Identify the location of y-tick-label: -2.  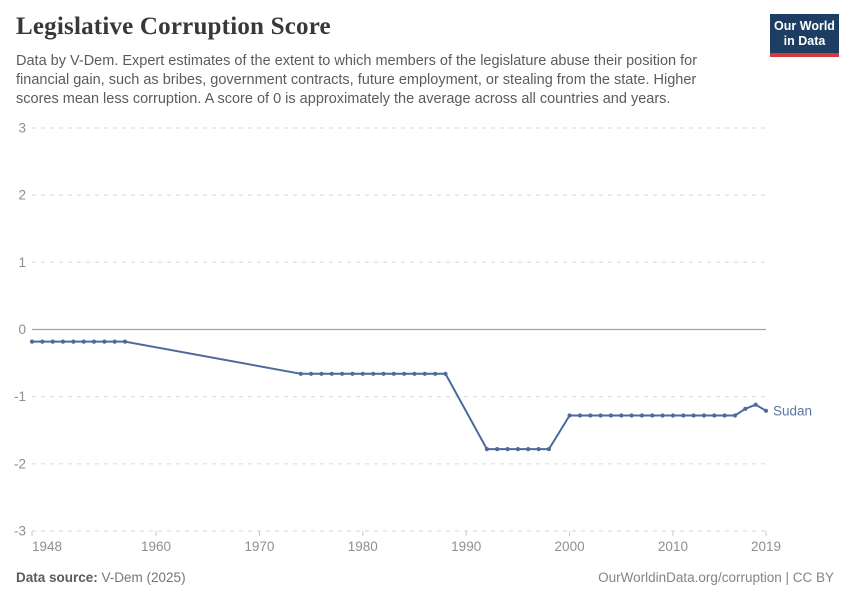
(20, 463).